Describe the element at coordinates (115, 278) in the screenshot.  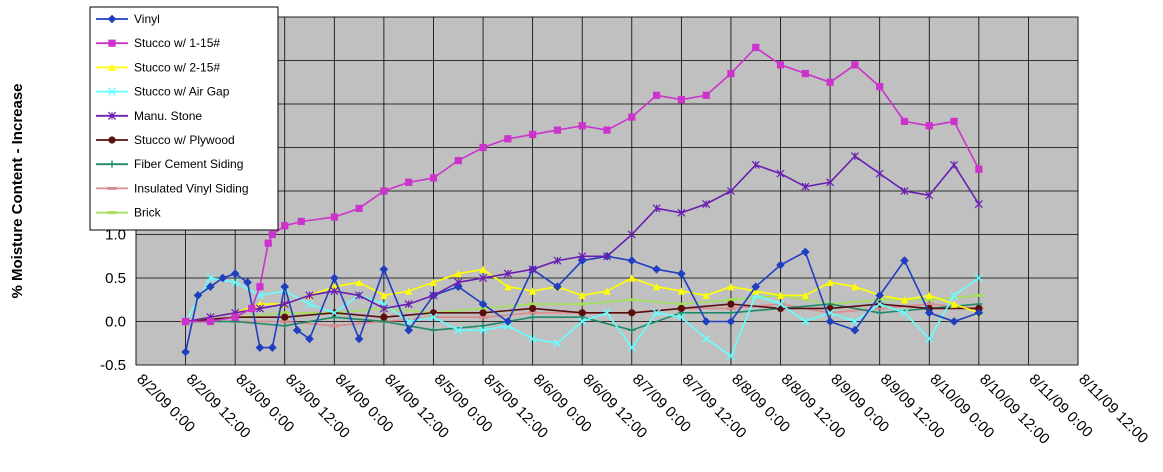
I see `y-tick-label: 0.5` at that location.